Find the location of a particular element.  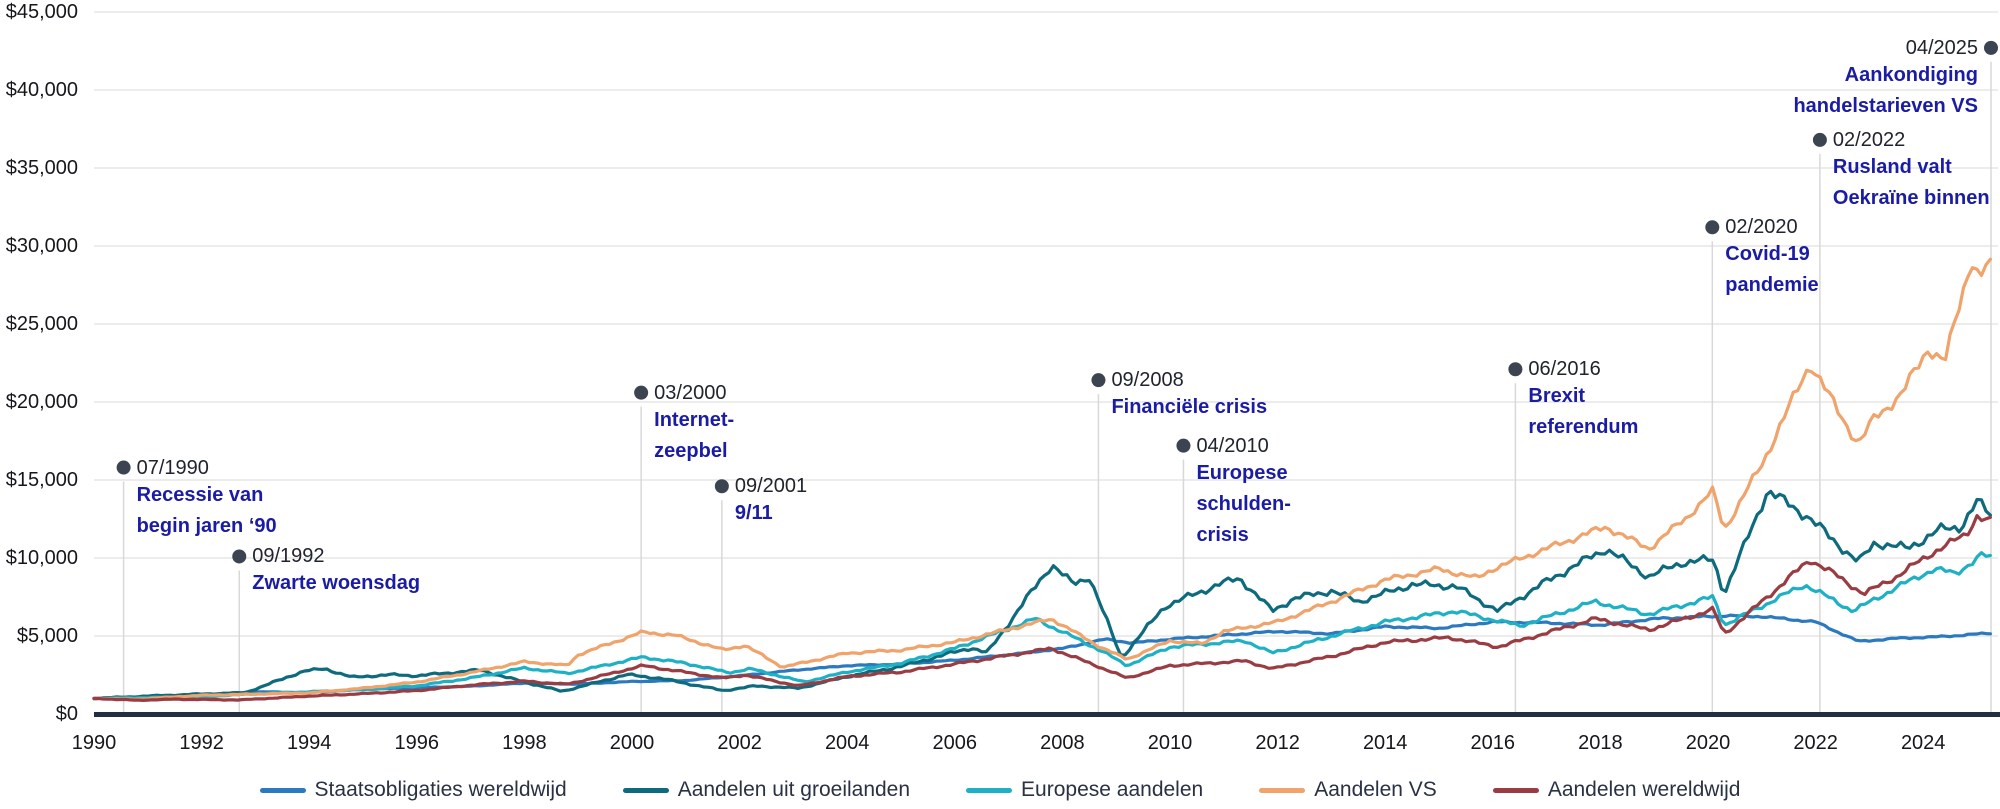

event-description: Covid-19 pandemie is located at coordinates (1771, 270).